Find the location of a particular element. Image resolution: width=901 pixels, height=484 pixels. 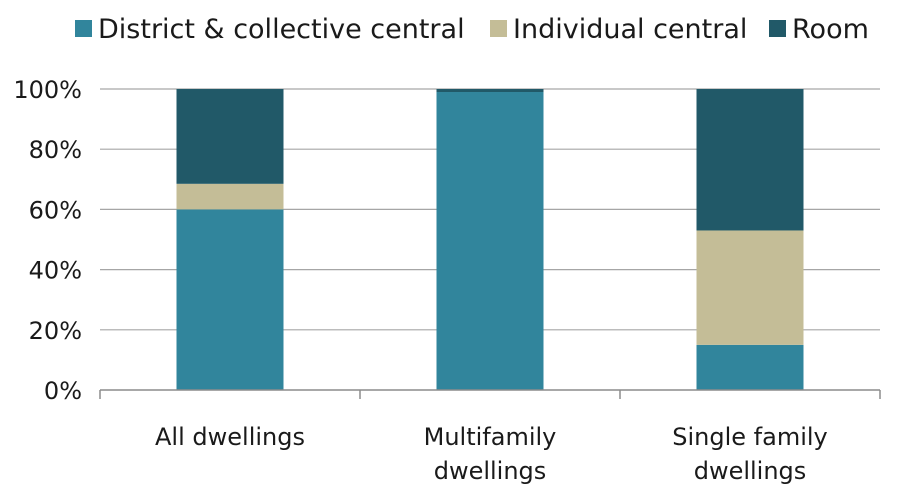

bar-all-dwellings-room is located at coordinates (230, 136).